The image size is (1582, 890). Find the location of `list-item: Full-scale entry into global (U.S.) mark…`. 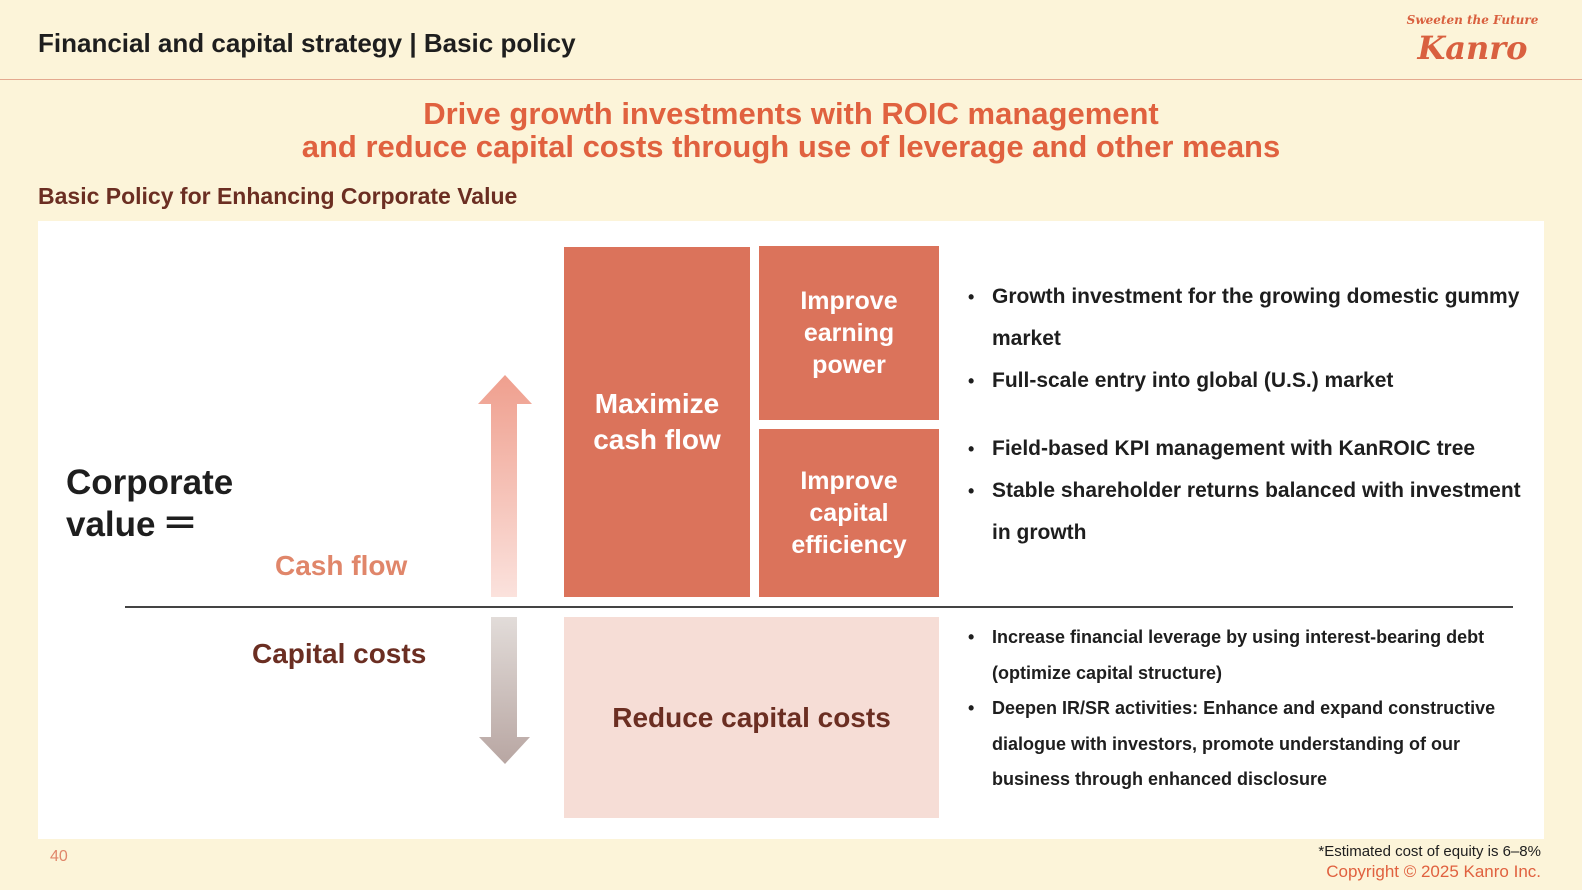

list-item: Full-scale entry into global (U.S.) mark… is located at coordinates (1250, 381).